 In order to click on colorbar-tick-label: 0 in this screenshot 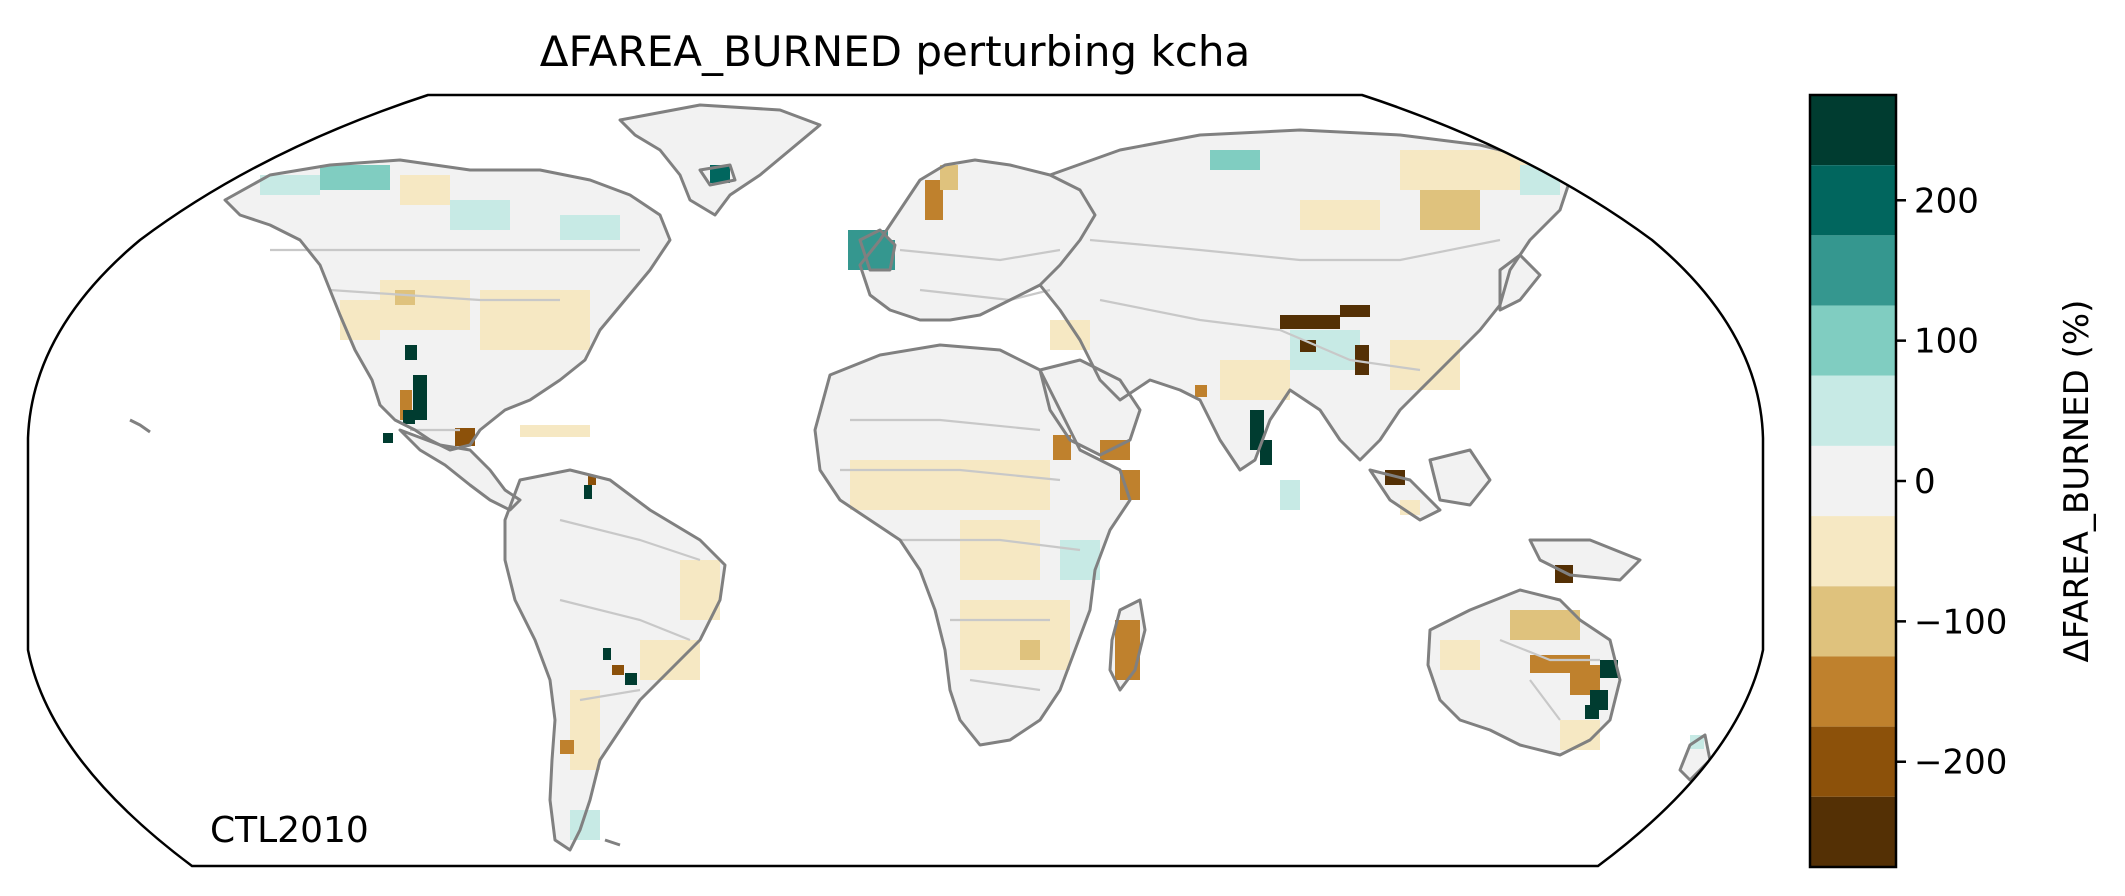, I will do `click(1925, 482)`.